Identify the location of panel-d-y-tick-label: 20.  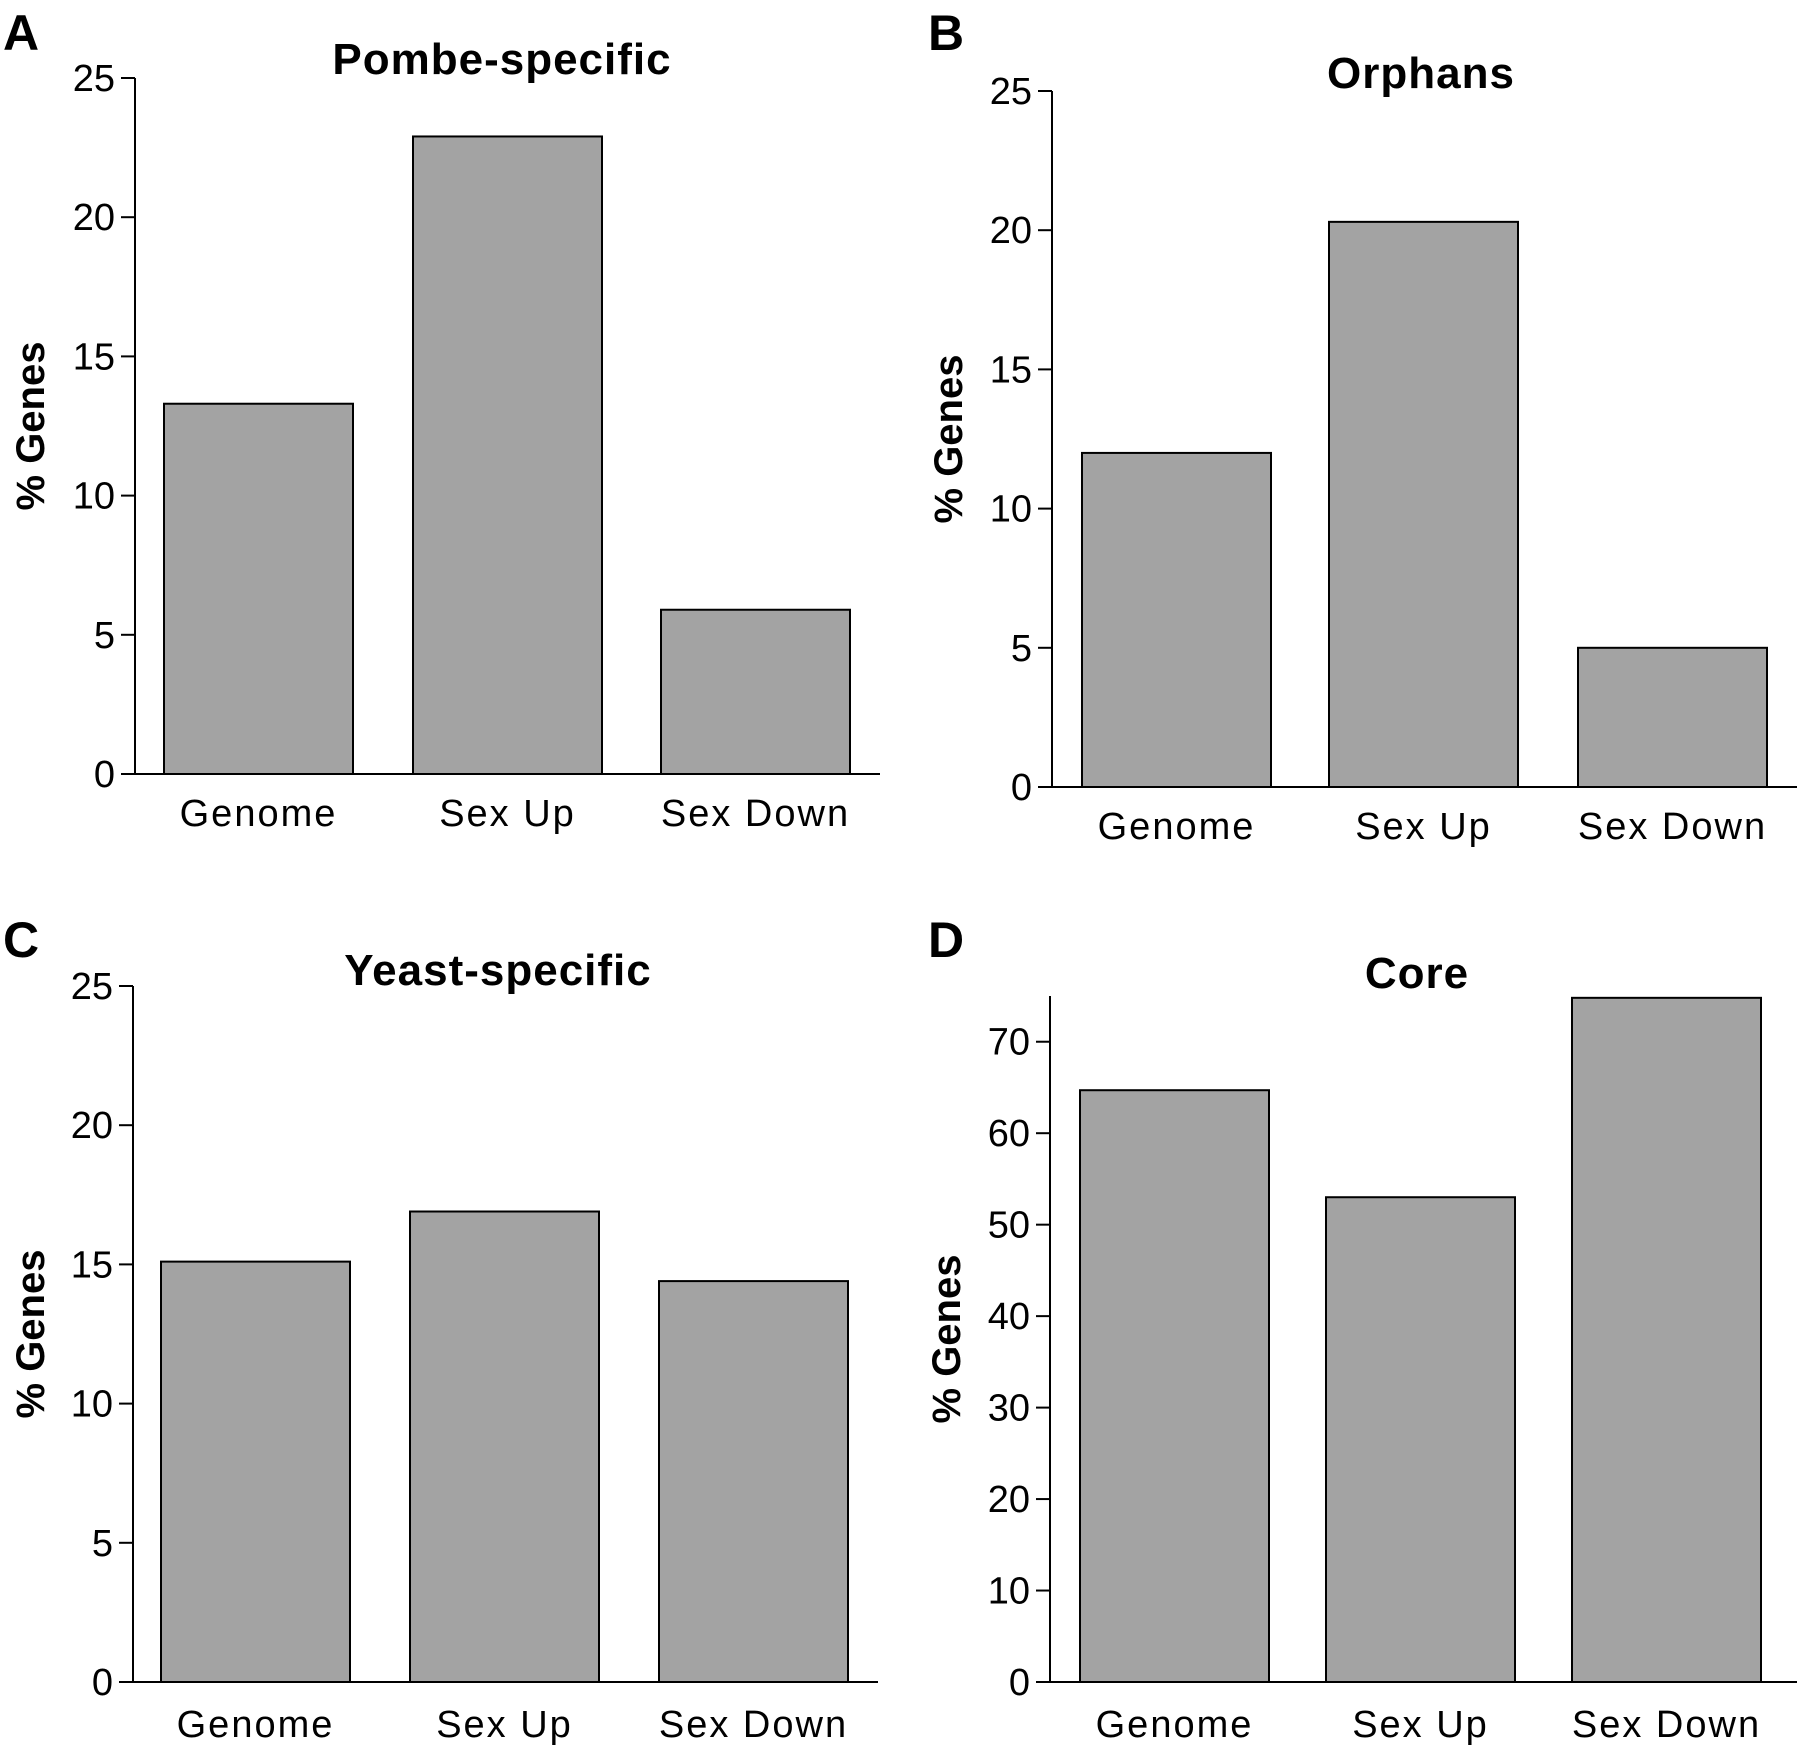
(1009, 1500).